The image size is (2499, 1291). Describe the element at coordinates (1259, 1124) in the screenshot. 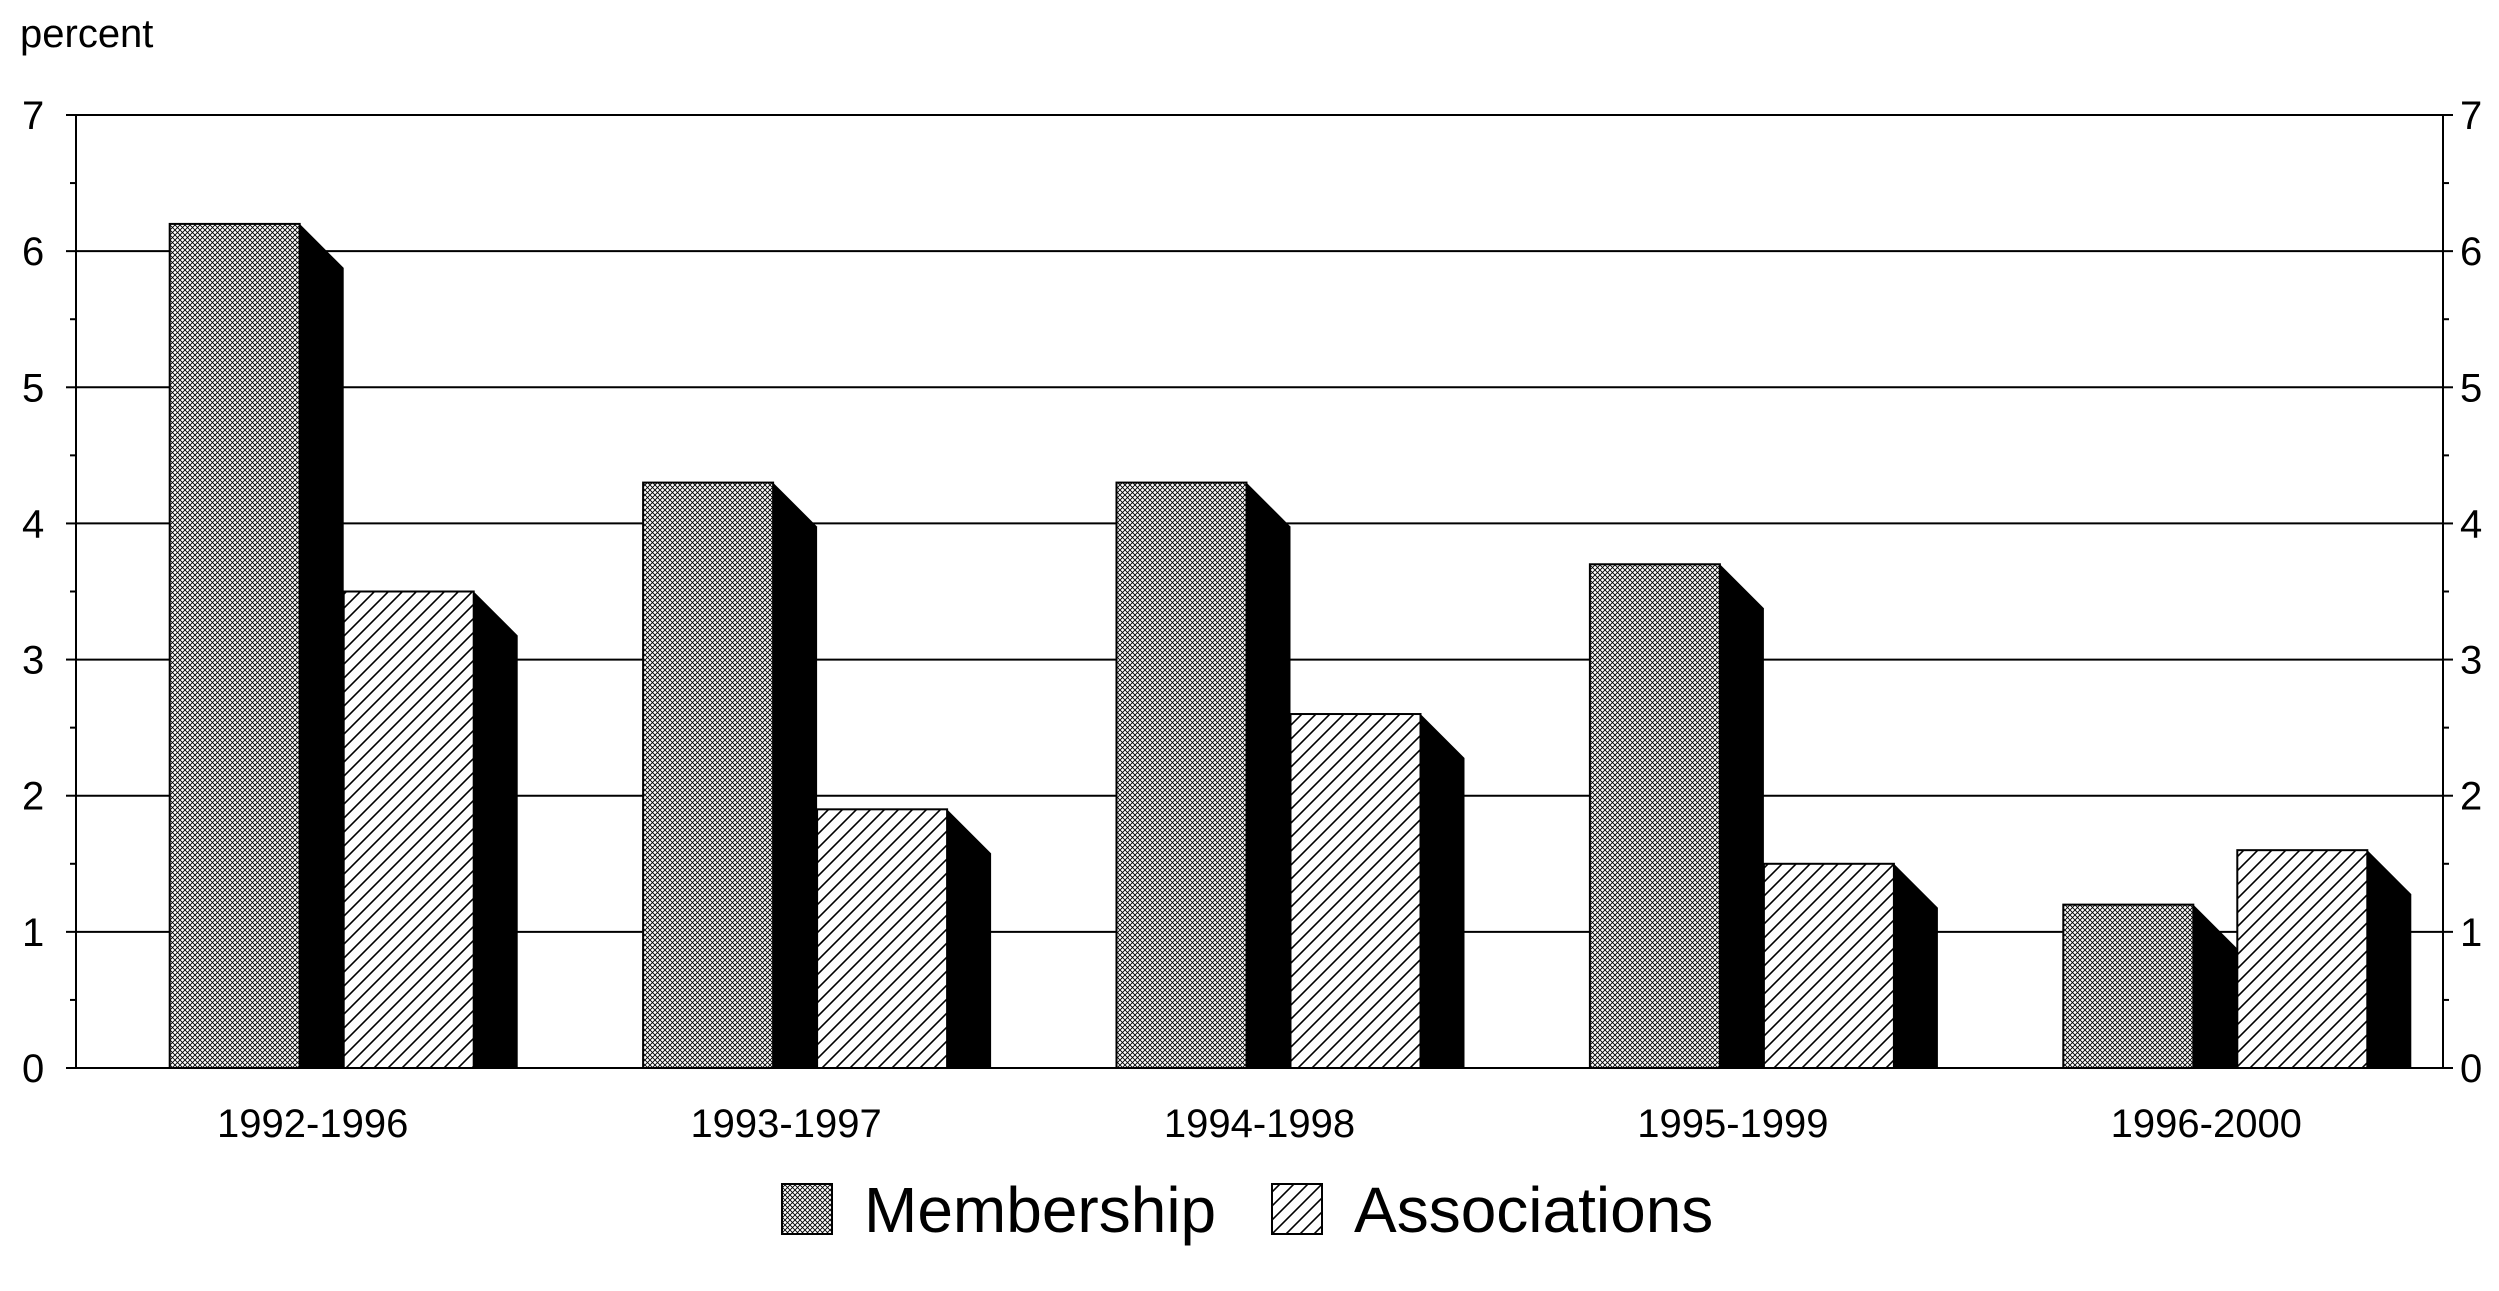

I see `x-tick-label: 1994-1998` at that location.